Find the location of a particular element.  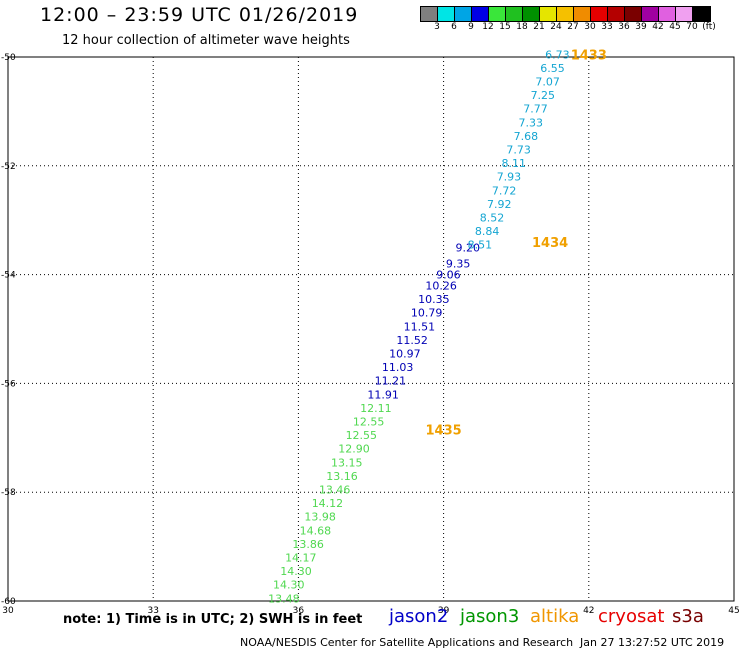

wave-height-label: 12.11 is located at coordinates (376, 408).